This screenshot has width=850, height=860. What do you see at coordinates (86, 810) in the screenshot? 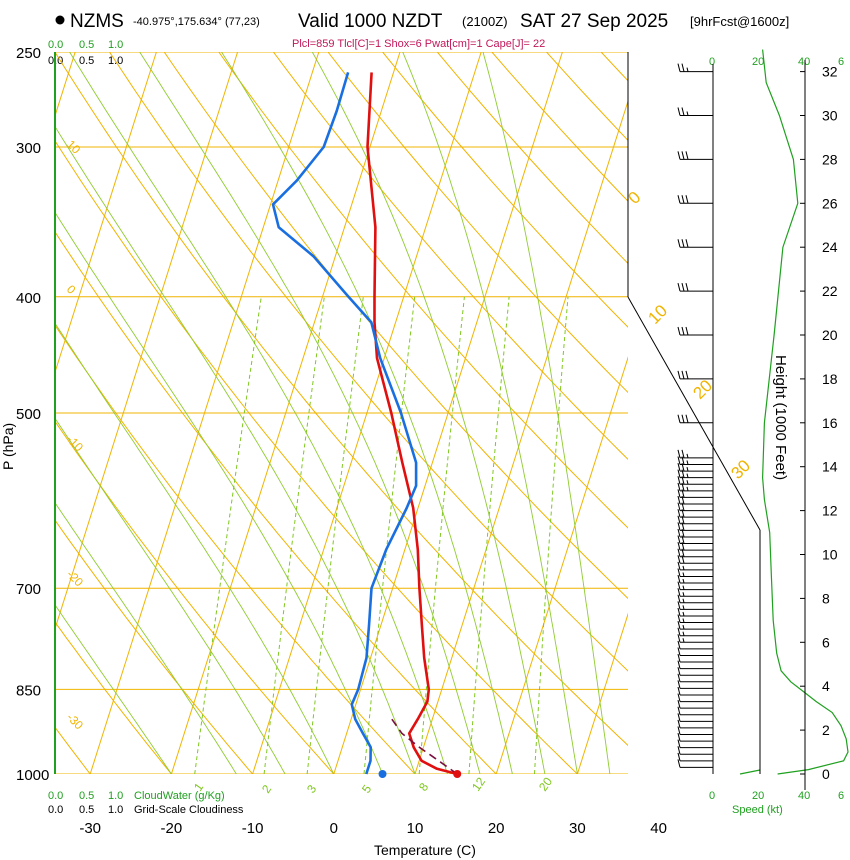
I see `cloud-scale-bottom-05: 0.5` at bounding box center [86, 810].